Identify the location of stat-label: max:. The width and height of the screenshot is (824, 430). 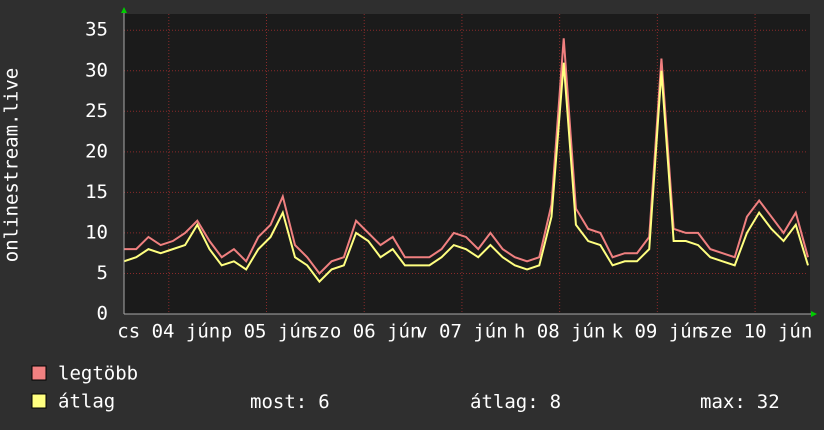
(723, 402).